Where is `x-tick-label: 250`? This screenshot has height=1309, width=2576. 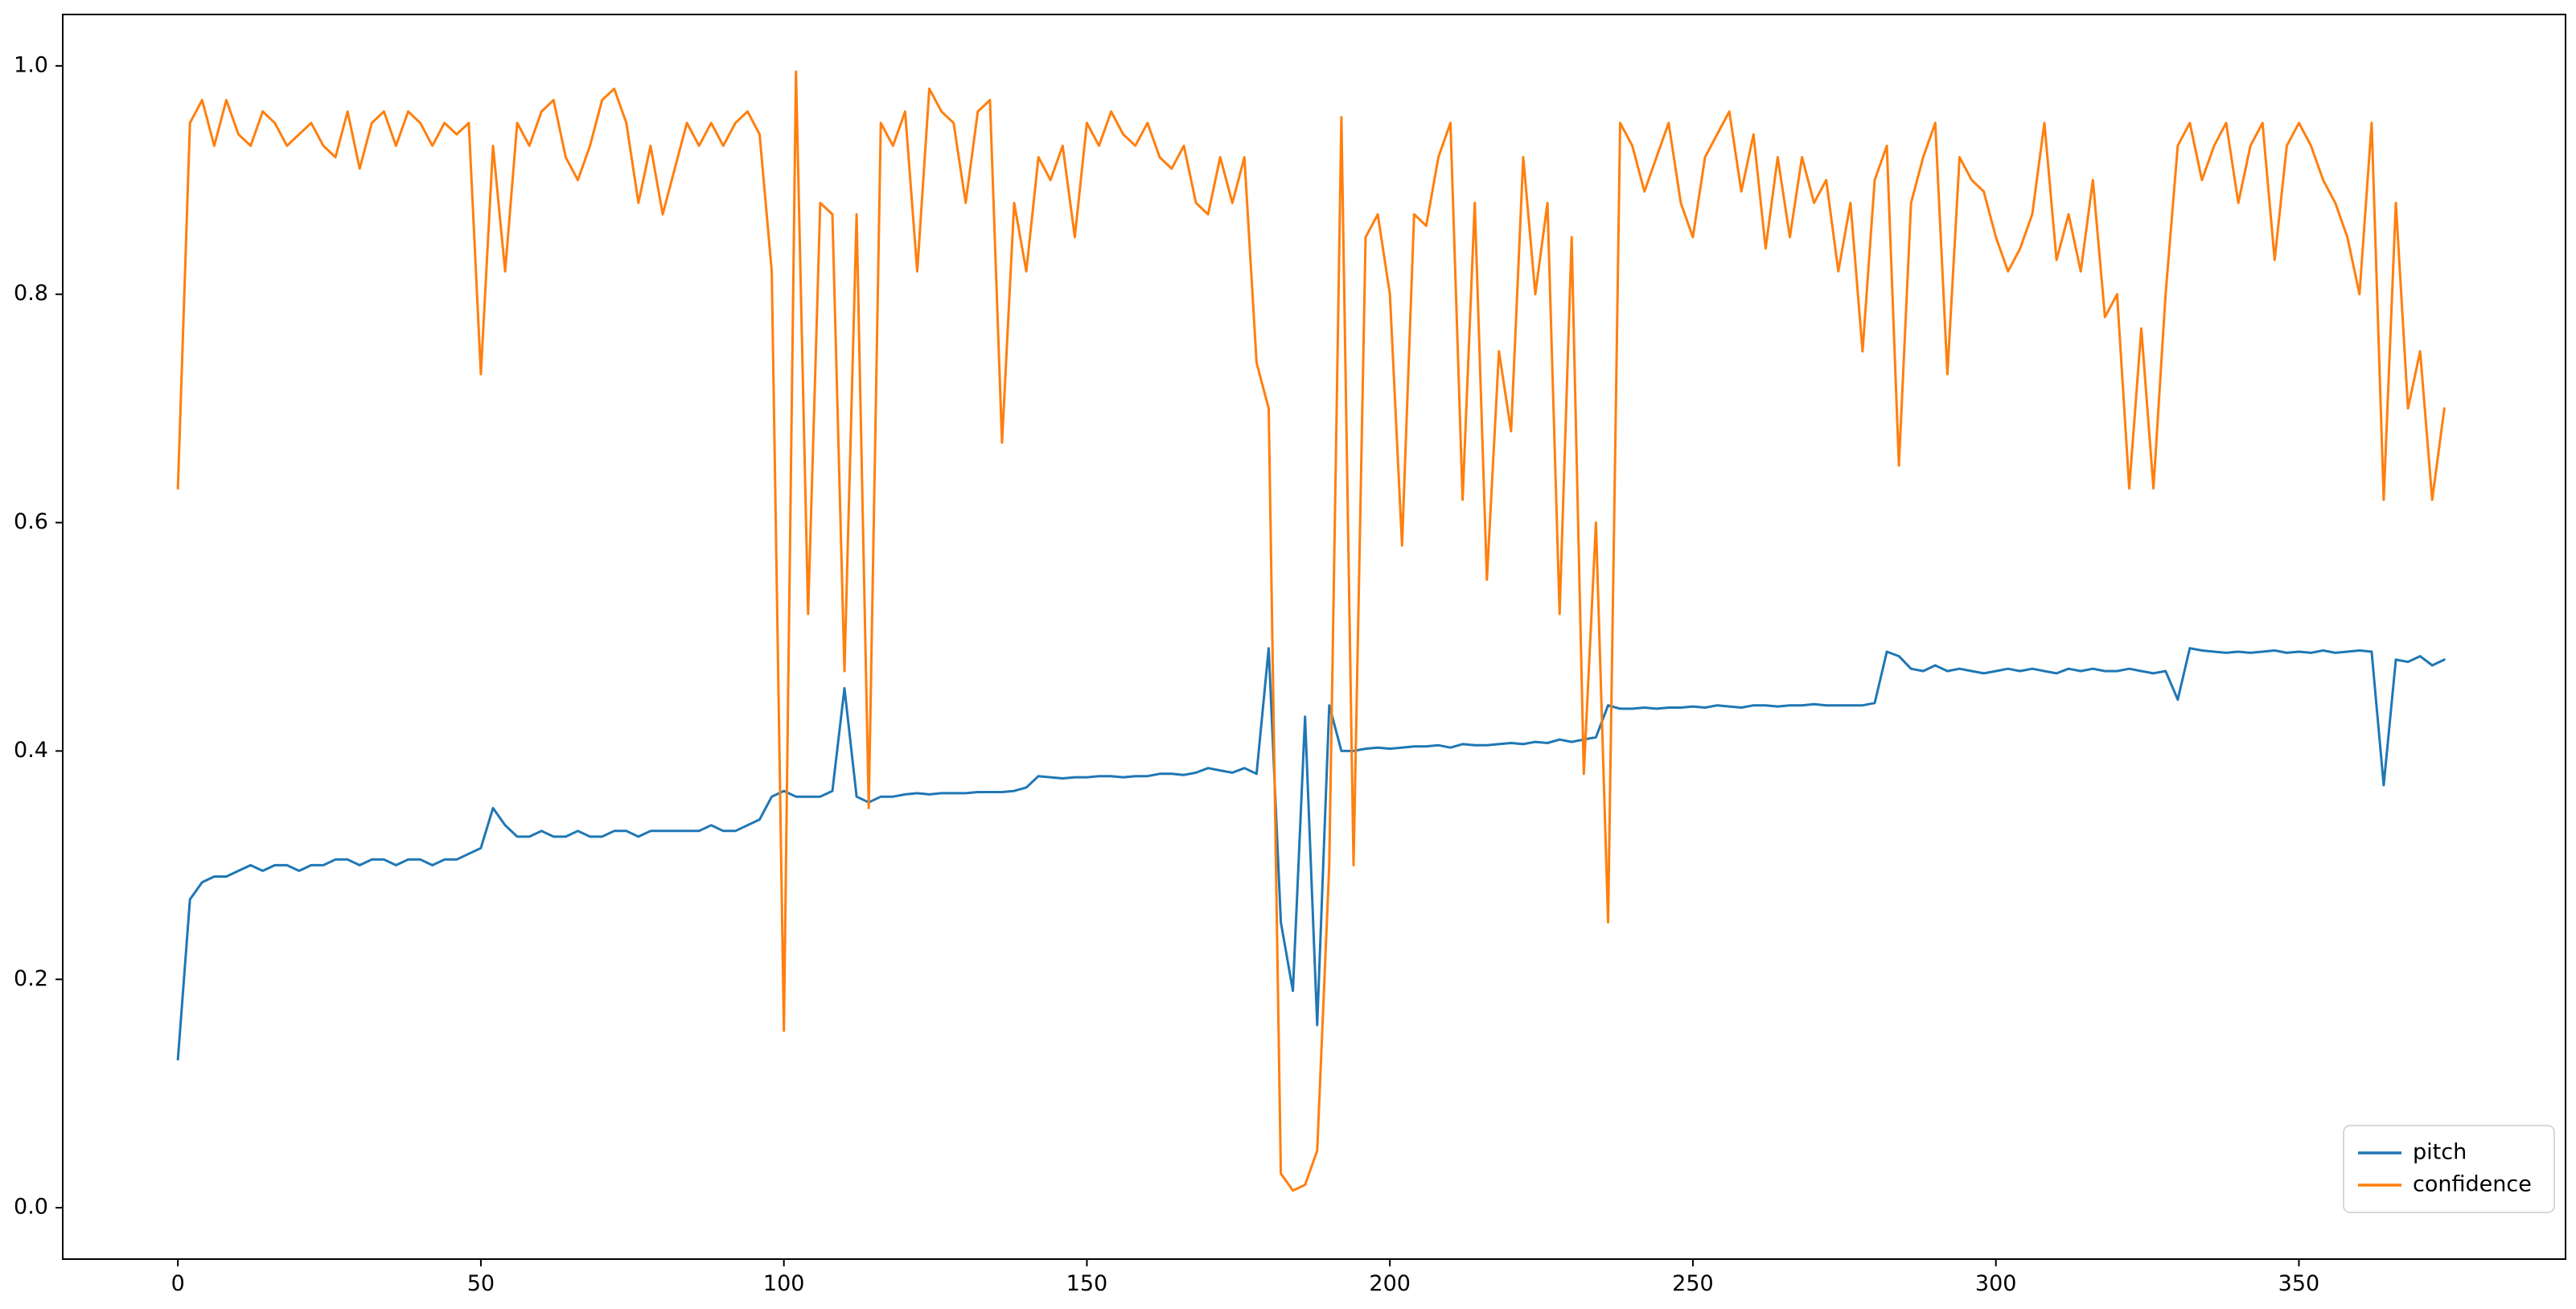 x-tick-label: 250 is located at coordinates (1693, 1283).